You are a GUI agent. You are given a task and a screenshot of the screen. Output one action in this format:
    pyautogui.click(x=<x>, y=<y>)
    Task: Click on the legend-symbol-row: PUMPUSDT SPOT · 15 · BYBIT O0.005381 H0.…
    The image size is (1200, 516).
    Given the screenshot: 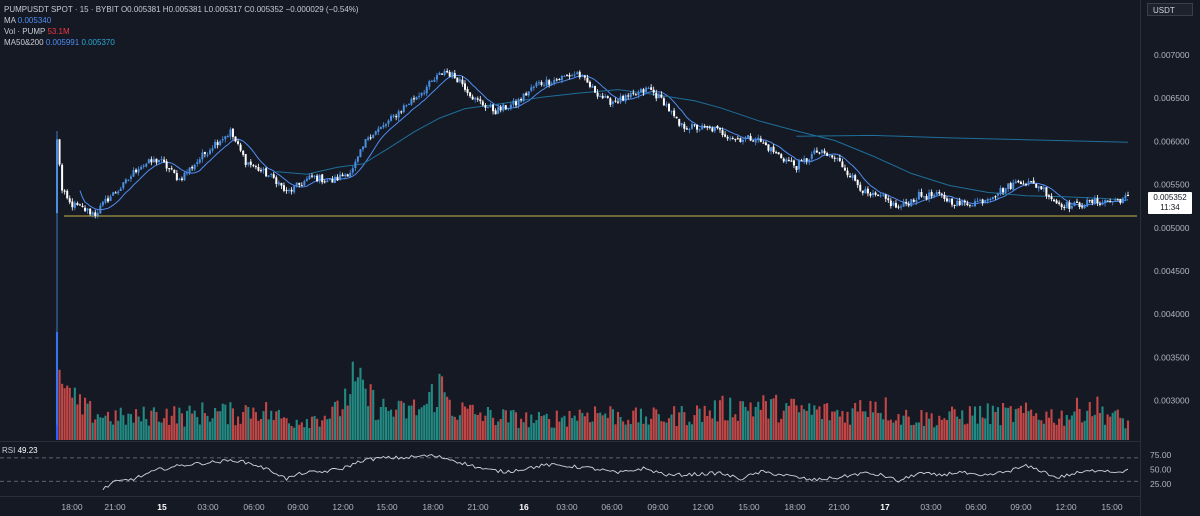 What is the action you would take?
    pyautogui.click(x=181, y=9)
    